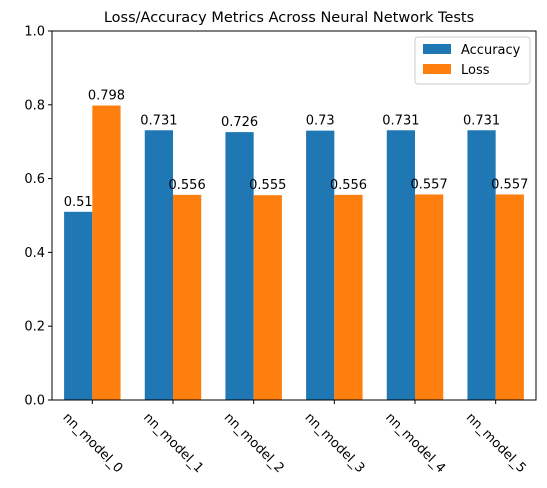 The height and width of the screenshot is (488, 547). I want to click on data-label-loss-nn_model_3: 0.556, so click(348, 185).